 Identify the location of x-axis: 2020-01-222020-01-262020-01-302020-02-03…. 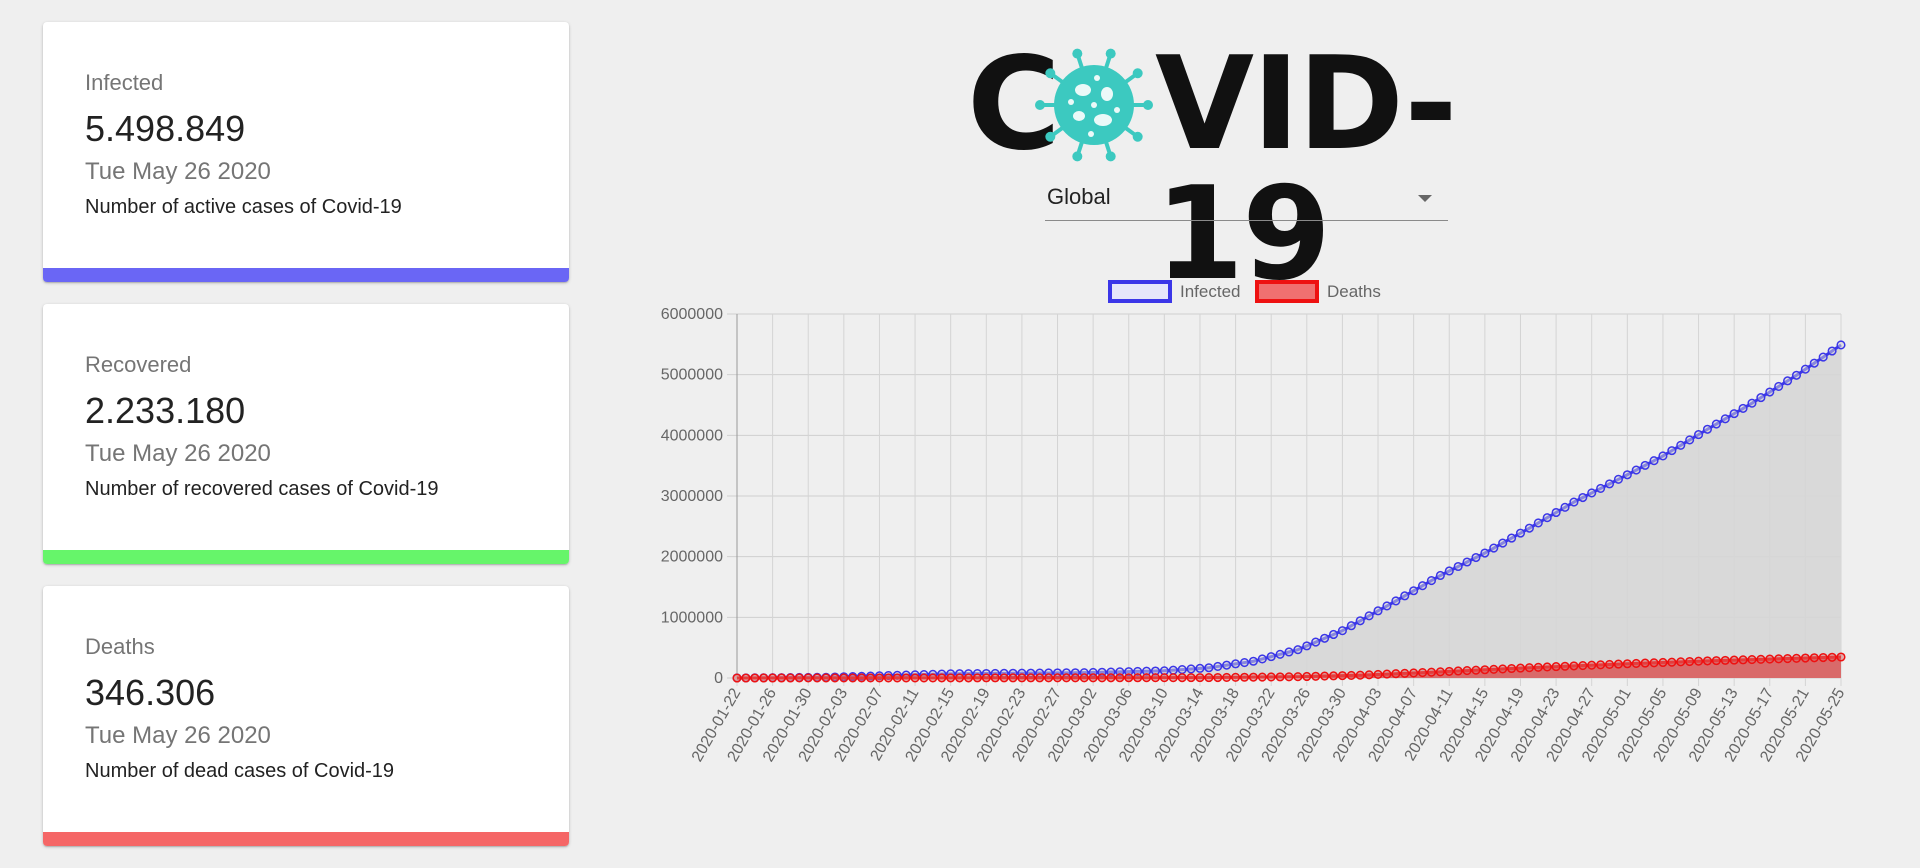
(1269, 724).